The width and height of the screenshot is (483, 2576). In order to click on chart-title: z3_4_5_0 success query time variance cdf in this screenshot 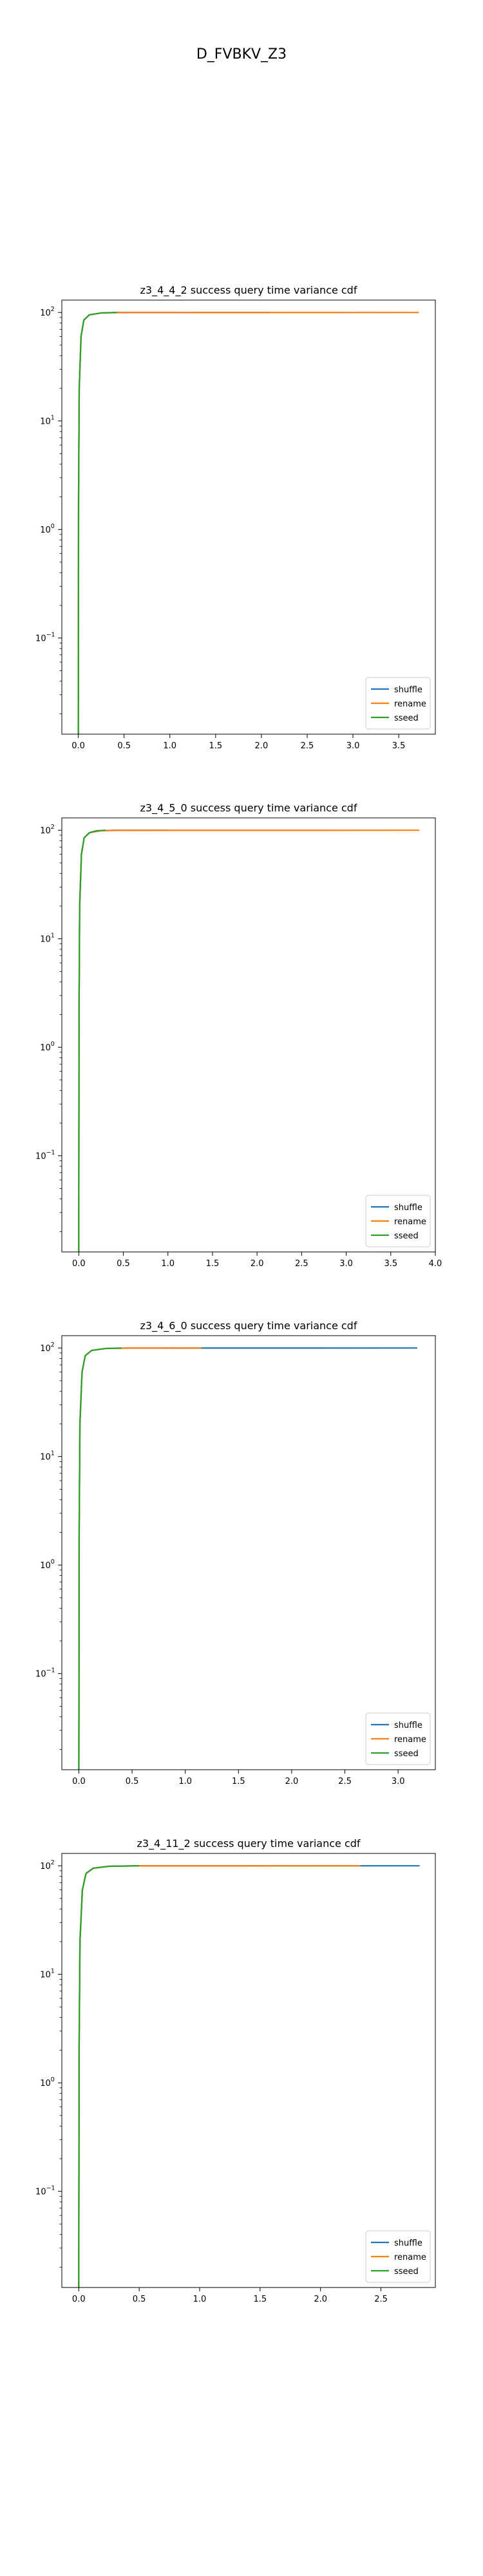, I will do `click(248, 809)`.